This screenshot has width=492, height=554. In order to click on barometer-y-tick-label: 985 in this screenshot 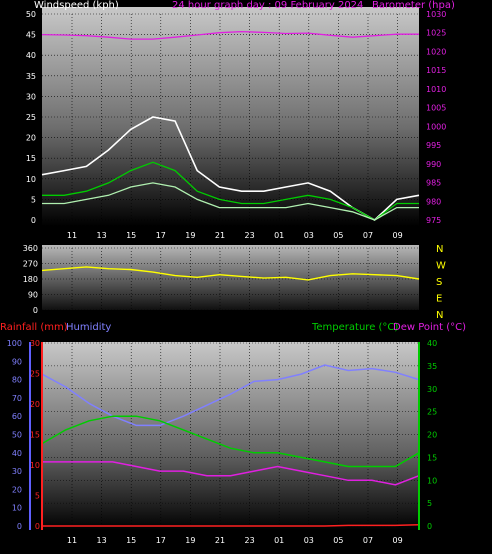, I will do `click(433, 183)`.